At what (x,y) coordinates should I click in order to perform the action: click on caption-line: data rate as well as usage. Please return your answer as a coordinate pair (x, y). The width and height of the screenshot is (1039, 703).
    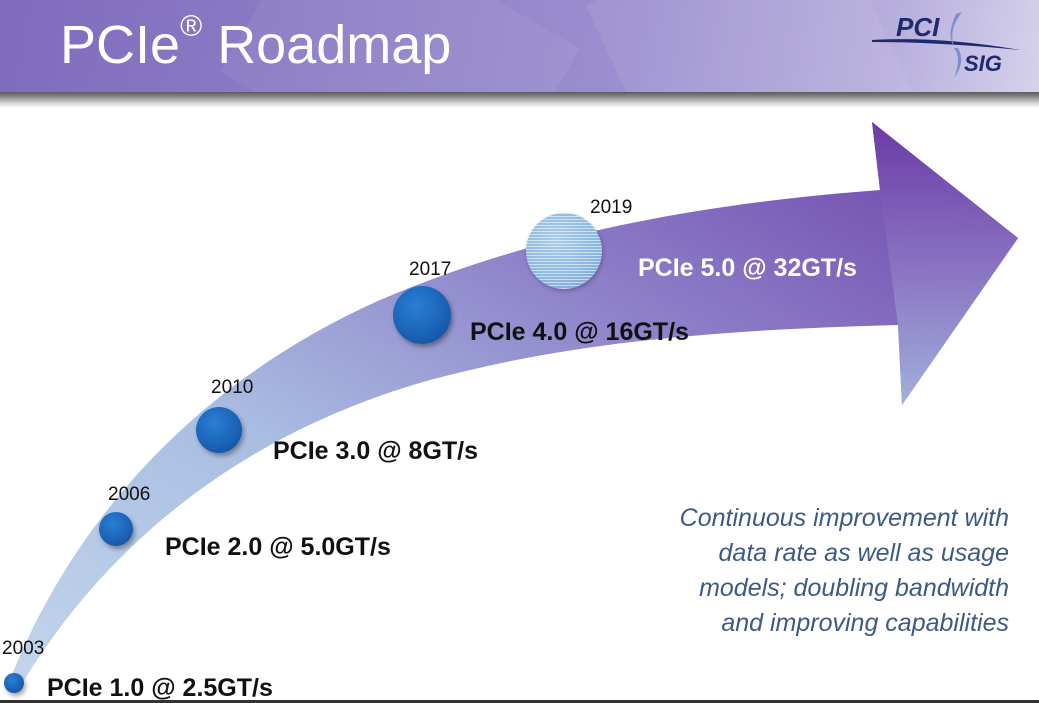
    Looking at the image, I should click on (863, 553).